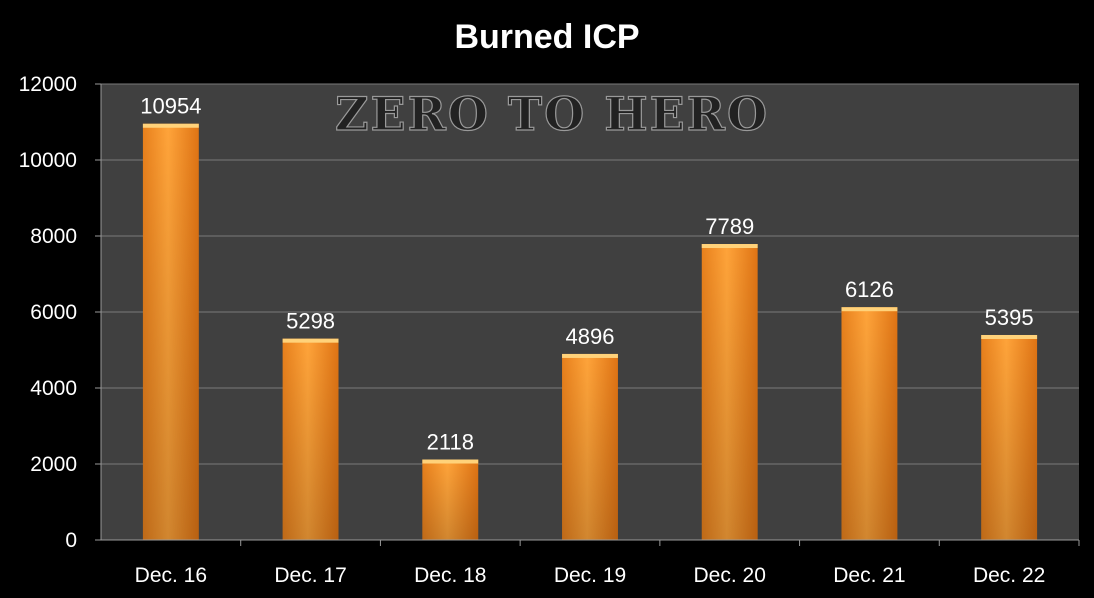 The width and height of the screenshot is (1094, 598). What do you see at coordinates (546, 37) in the screenshot?
I see `chart-title: Burned ICP` at bounding box center [546, 37].